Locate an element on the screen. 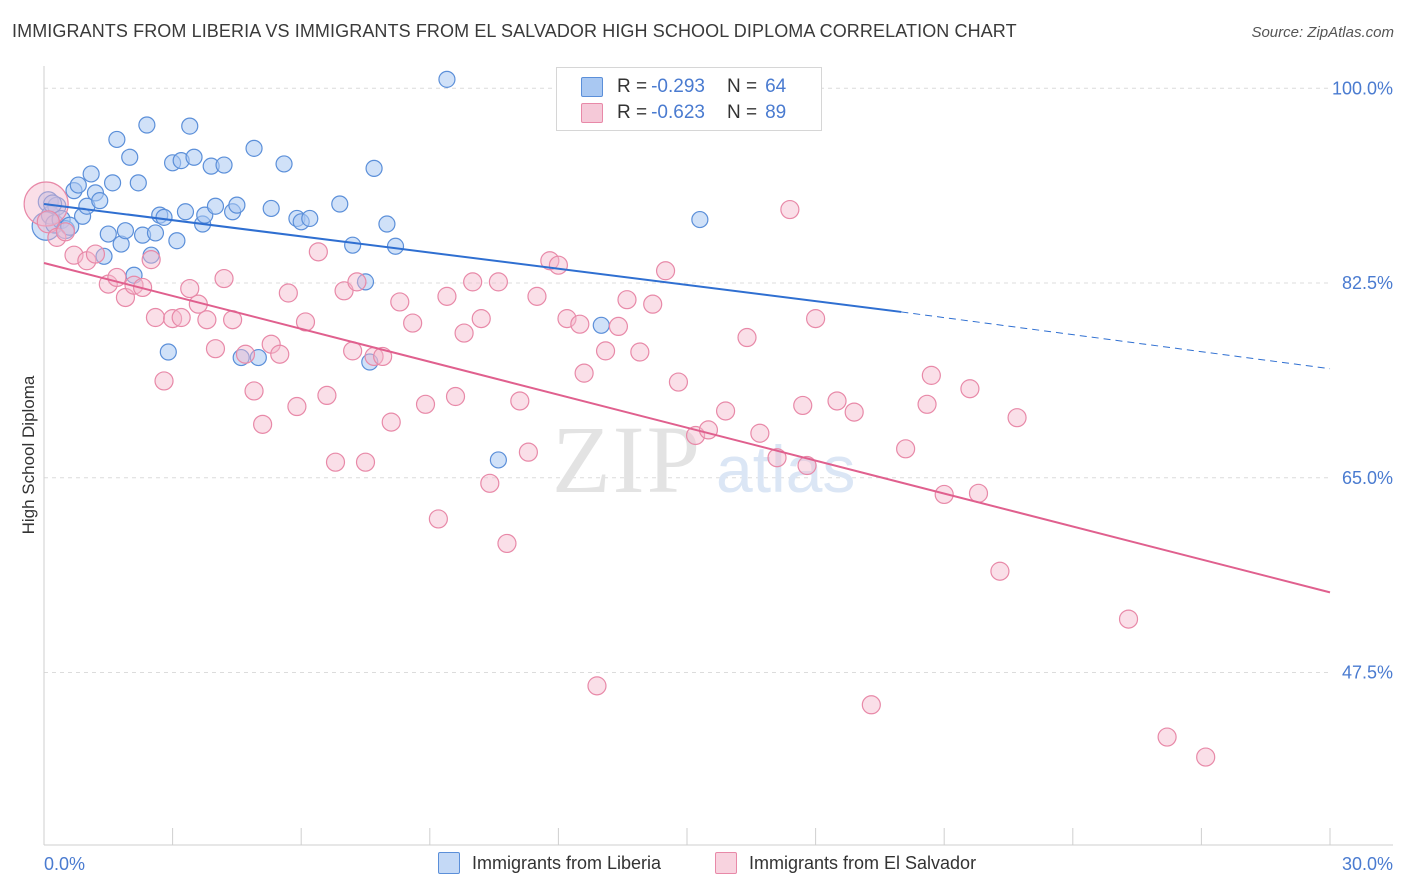 This screenshot has width=1406, height=892. legend-label-liberia: Immigrants from Liberia is located at coordinates (567, 862).